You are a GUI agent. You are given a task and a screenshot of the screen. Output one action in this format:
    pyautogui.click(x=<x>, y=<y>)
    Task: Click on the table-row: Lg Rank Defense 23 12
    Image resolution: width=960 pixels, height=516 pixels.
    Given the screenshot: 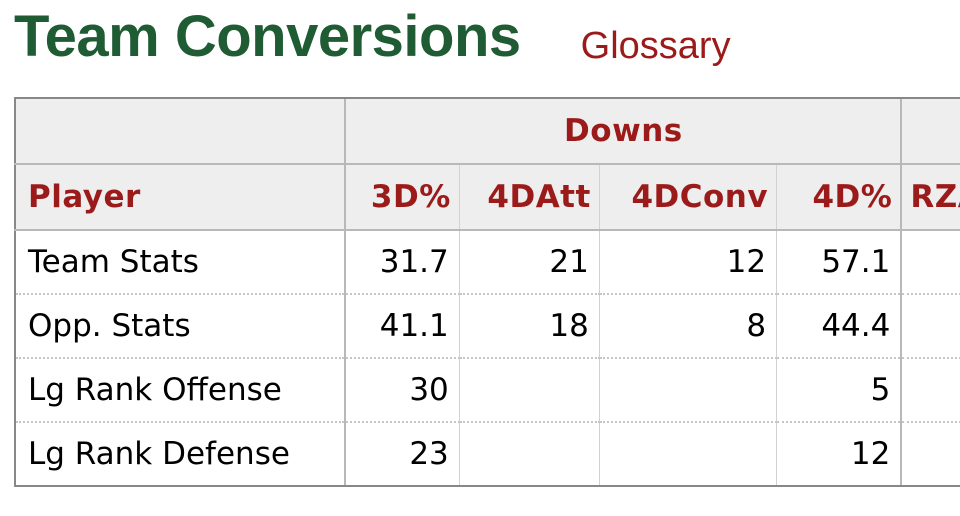 What is the action you would take?
    pyautogui.click(x=487, y=454)
    